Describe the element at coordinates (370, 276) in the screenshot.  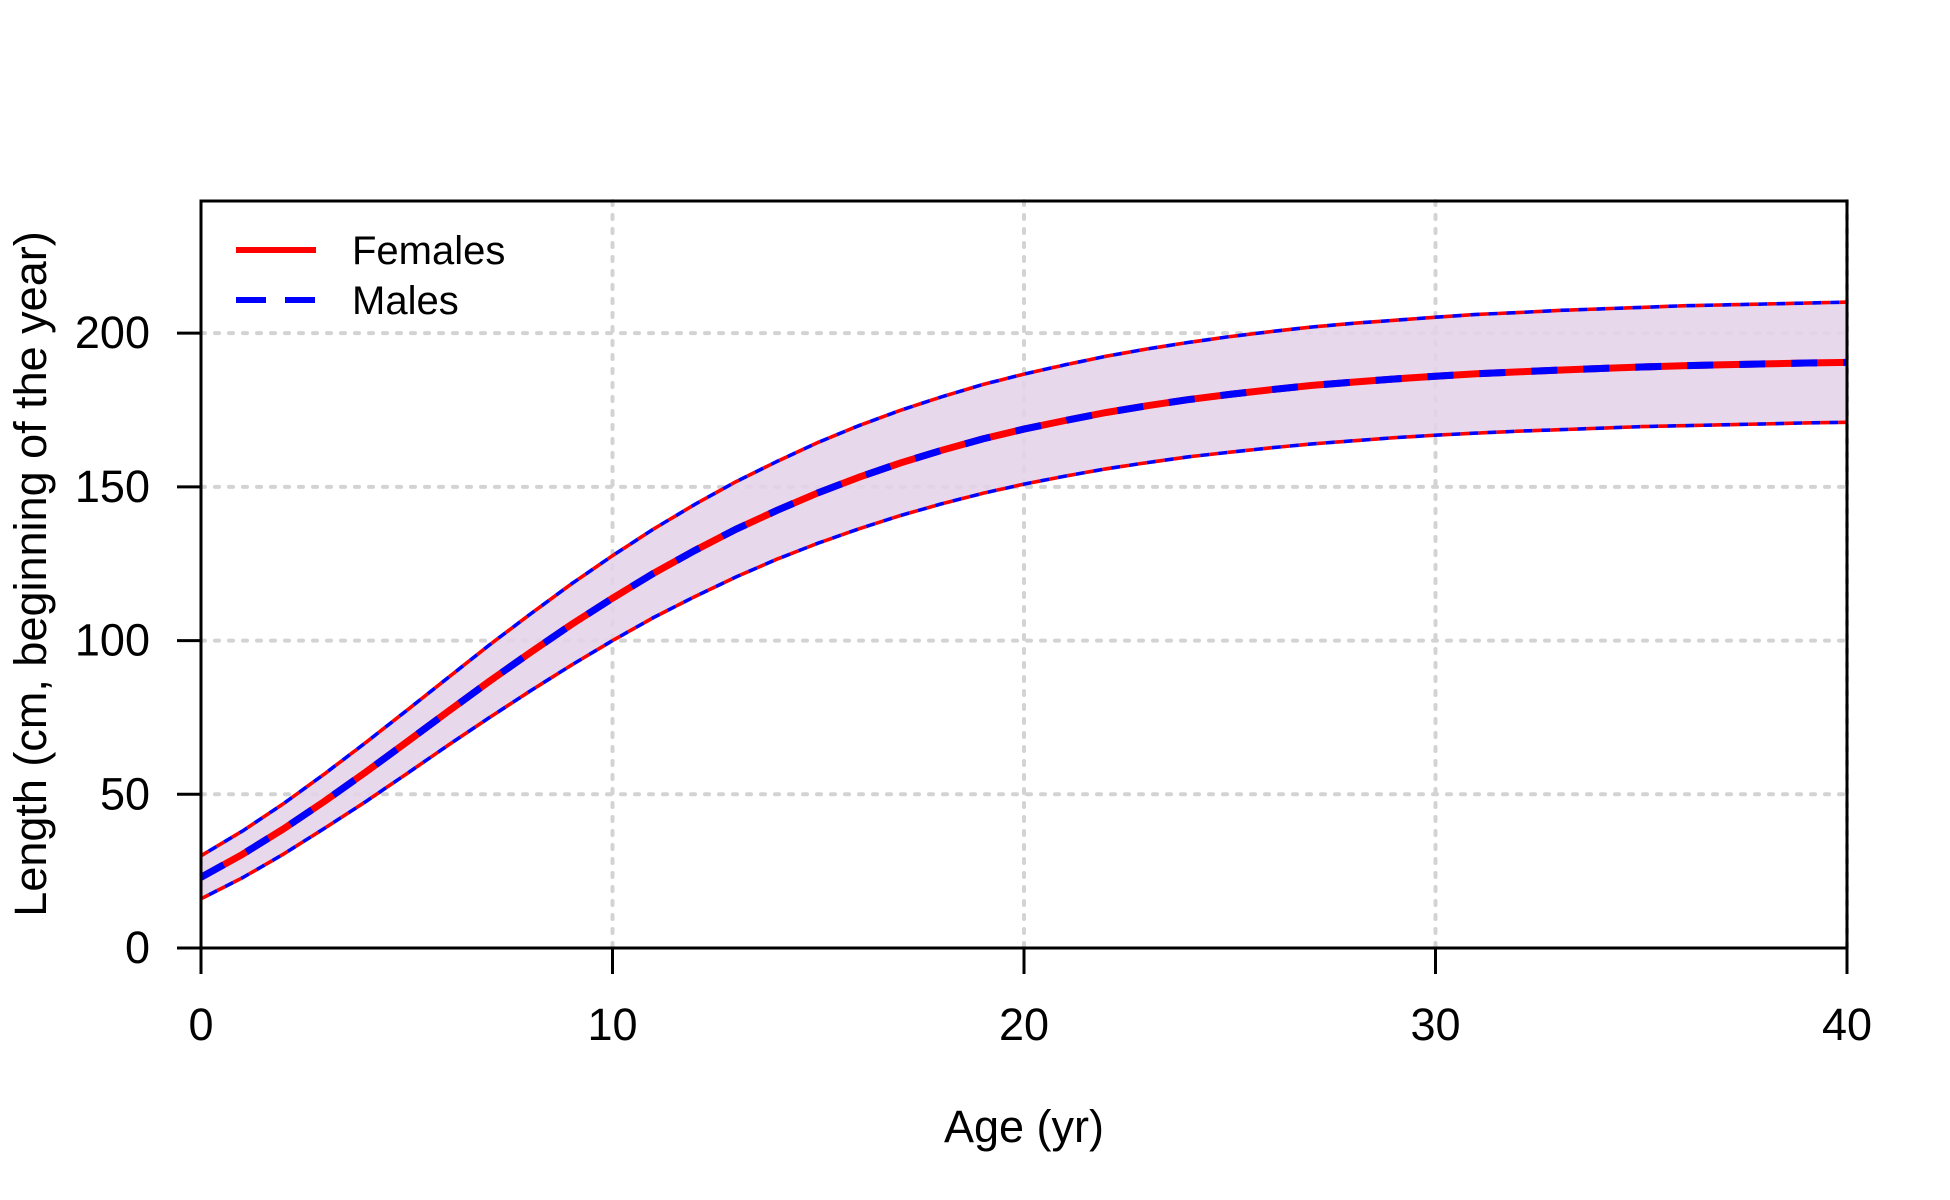
I see `legend: Females Males` at that location.